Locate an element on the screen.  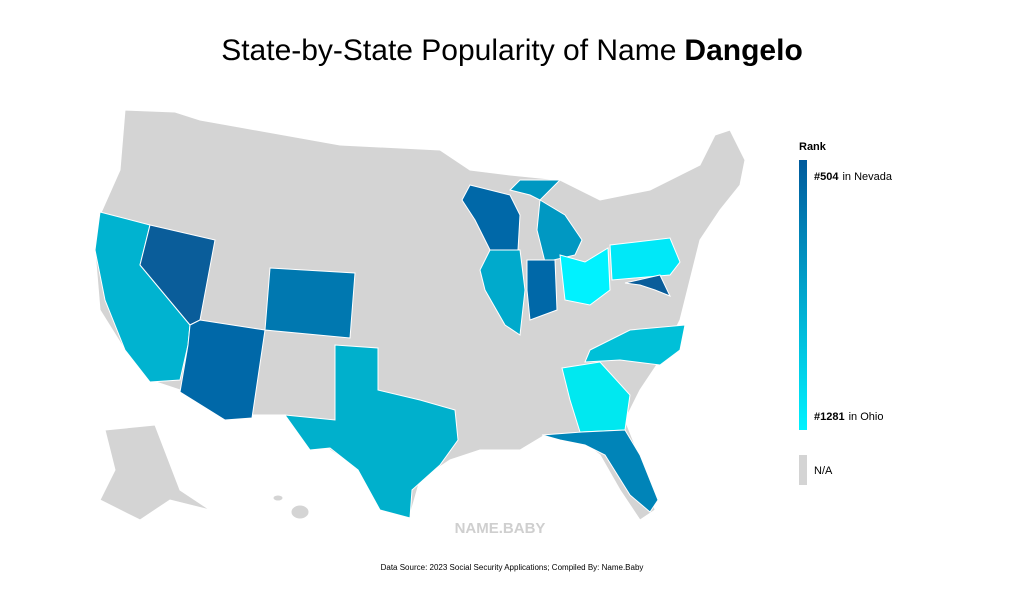
title-text: State-by-State Popularity of Name is located at coordinates (448, 50).